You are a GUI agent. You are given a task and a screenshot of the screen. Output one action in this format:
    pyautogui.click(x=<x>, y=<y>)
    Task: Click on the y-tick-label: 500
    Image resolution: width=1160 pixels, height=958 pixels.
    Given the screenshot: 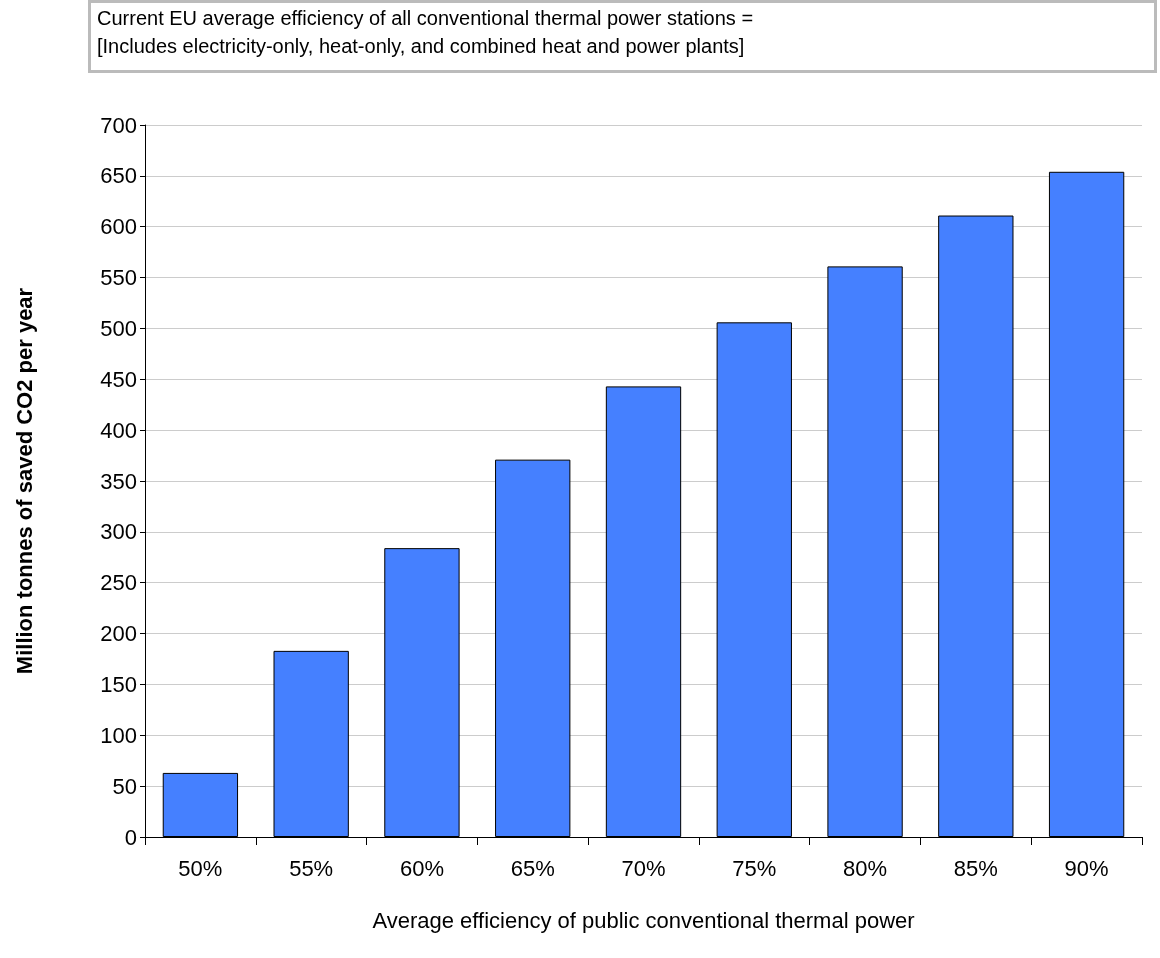 What is the action you would take?
    pyautogui.click(x=118, y=328)
    